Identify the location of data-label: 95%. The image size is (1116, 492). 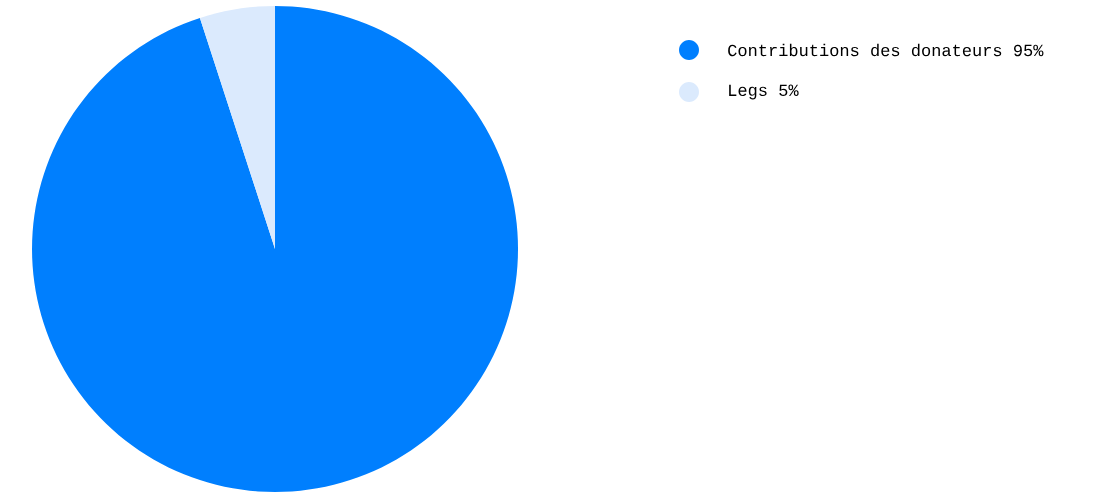
(1029, 50).